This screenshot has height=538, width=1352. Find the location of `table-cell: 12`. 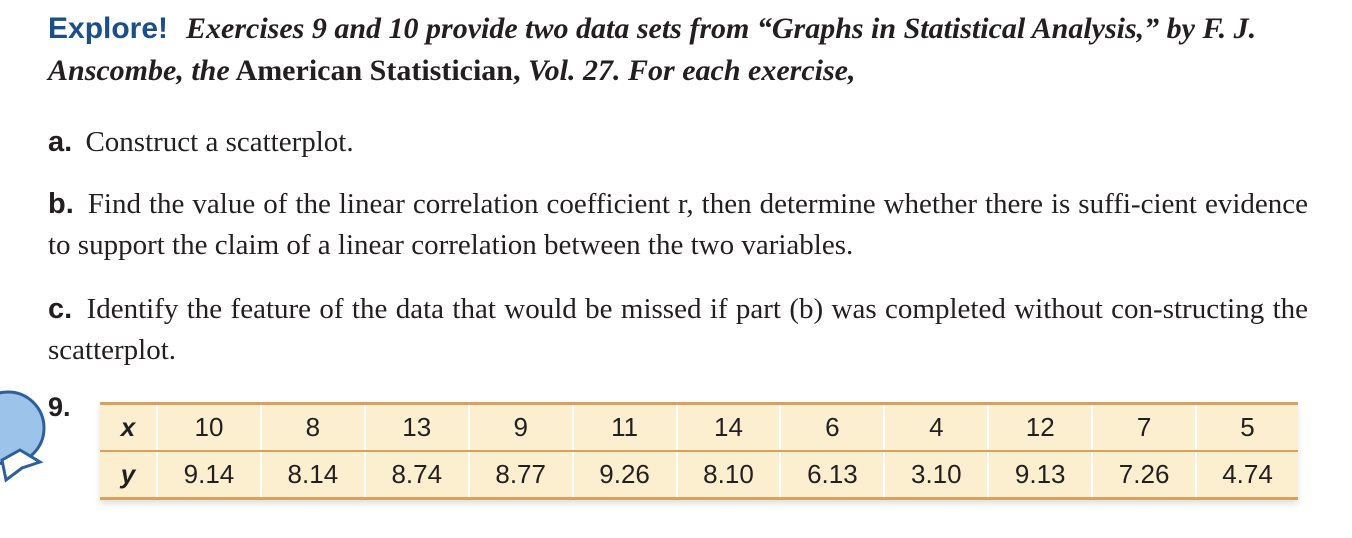

table-cell: 12 is located at coordinates (1040, 427).